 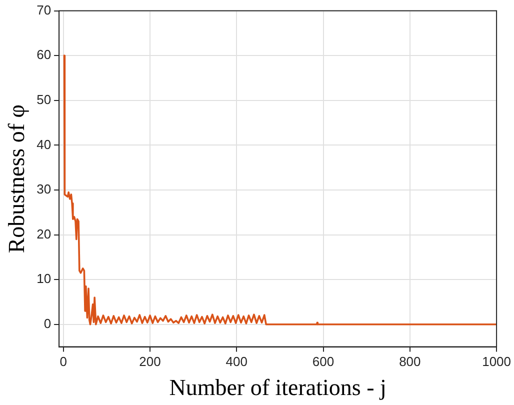 I want to click on y-tick-label: 70, so click(x=44, y=10).